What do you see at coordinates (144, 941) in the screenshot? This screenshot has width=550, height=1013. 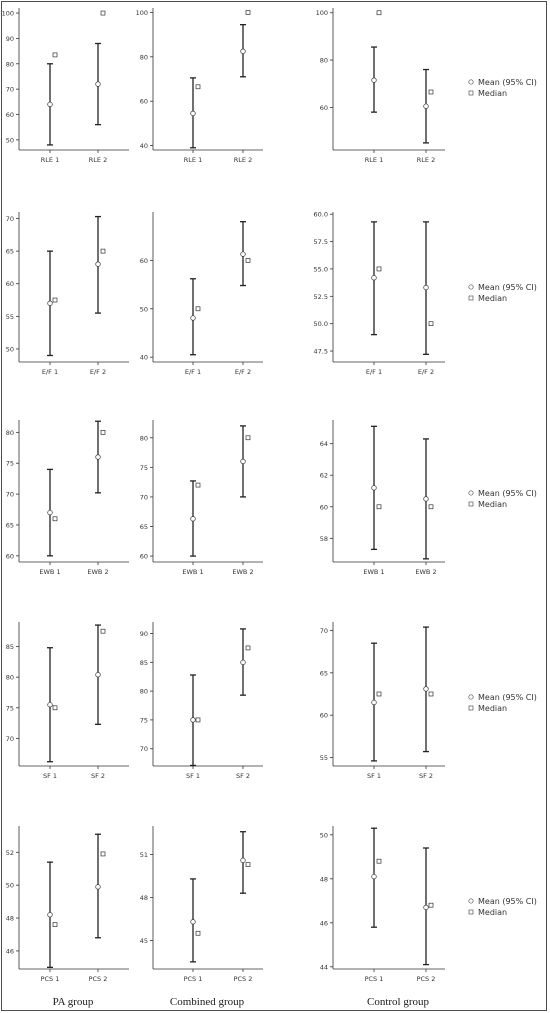 I see `y-tick-label: 45` at bounding box center [144, 941].